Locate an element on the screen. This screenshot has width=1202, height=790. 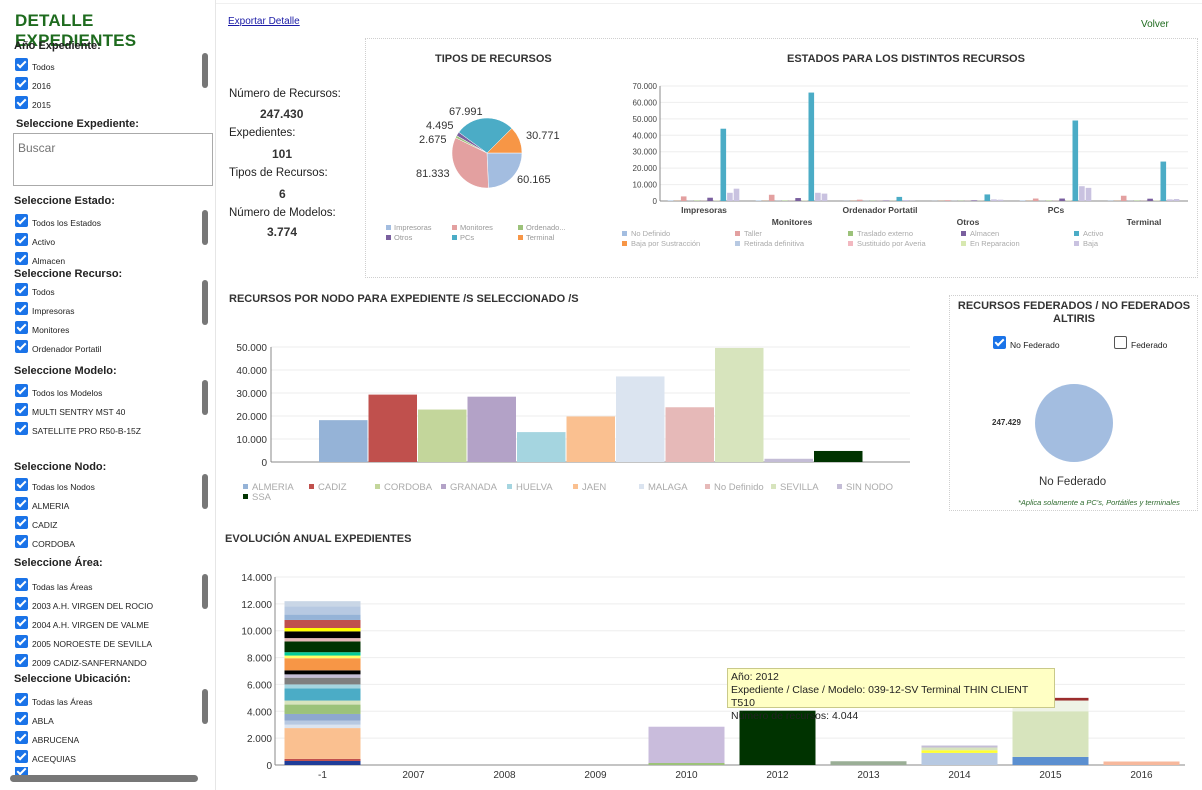
location-scrollbar is located at coordinates (205, 706).